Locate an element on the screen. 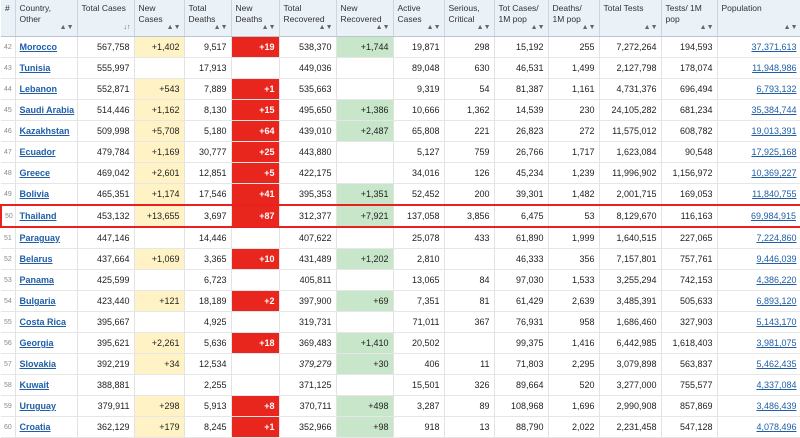  deaths-per-million-cell: 272 is located at coordinates (574, 131).